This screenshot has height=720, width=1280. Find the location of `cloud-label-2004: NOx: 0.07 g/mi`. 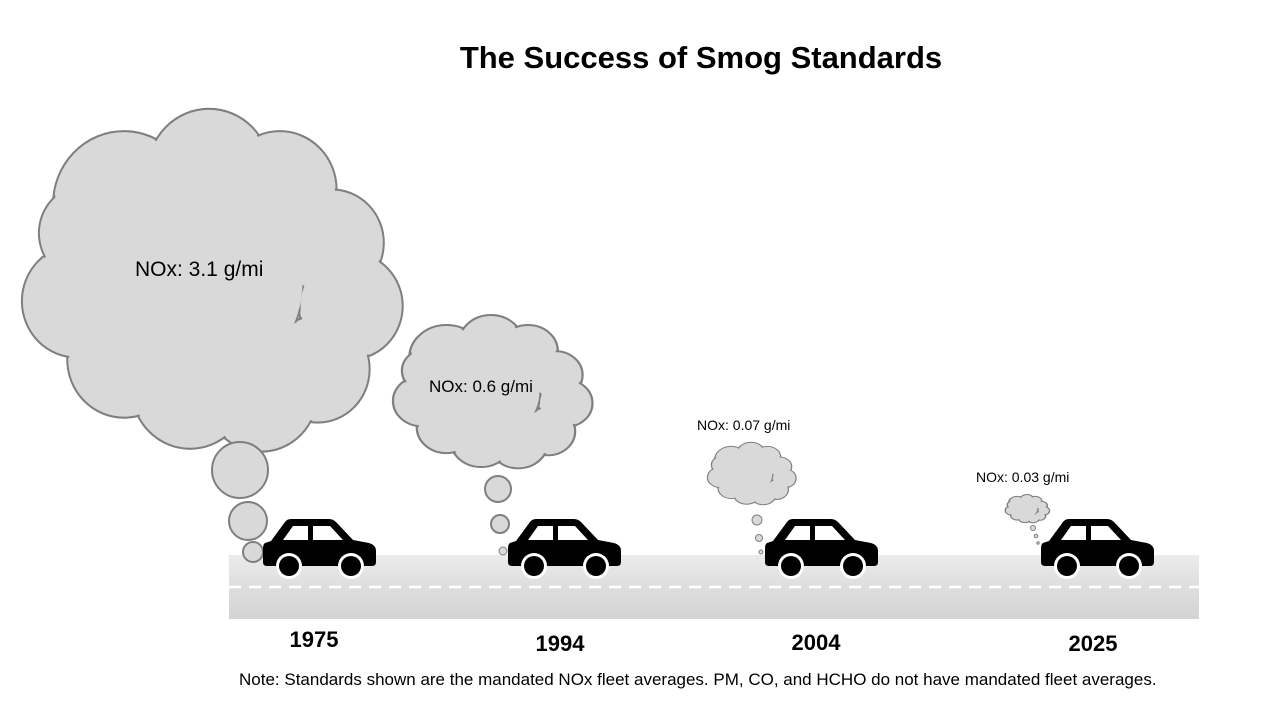

cloud-label-2004: NOx: 0.07 g/mi is located at coordinates (744, 425).